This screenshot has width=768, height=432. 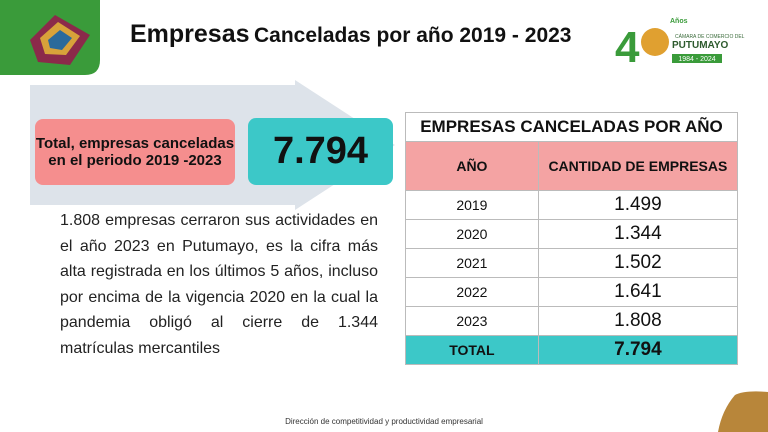 I want to click on brown-corner, so click(x=743, y=411).